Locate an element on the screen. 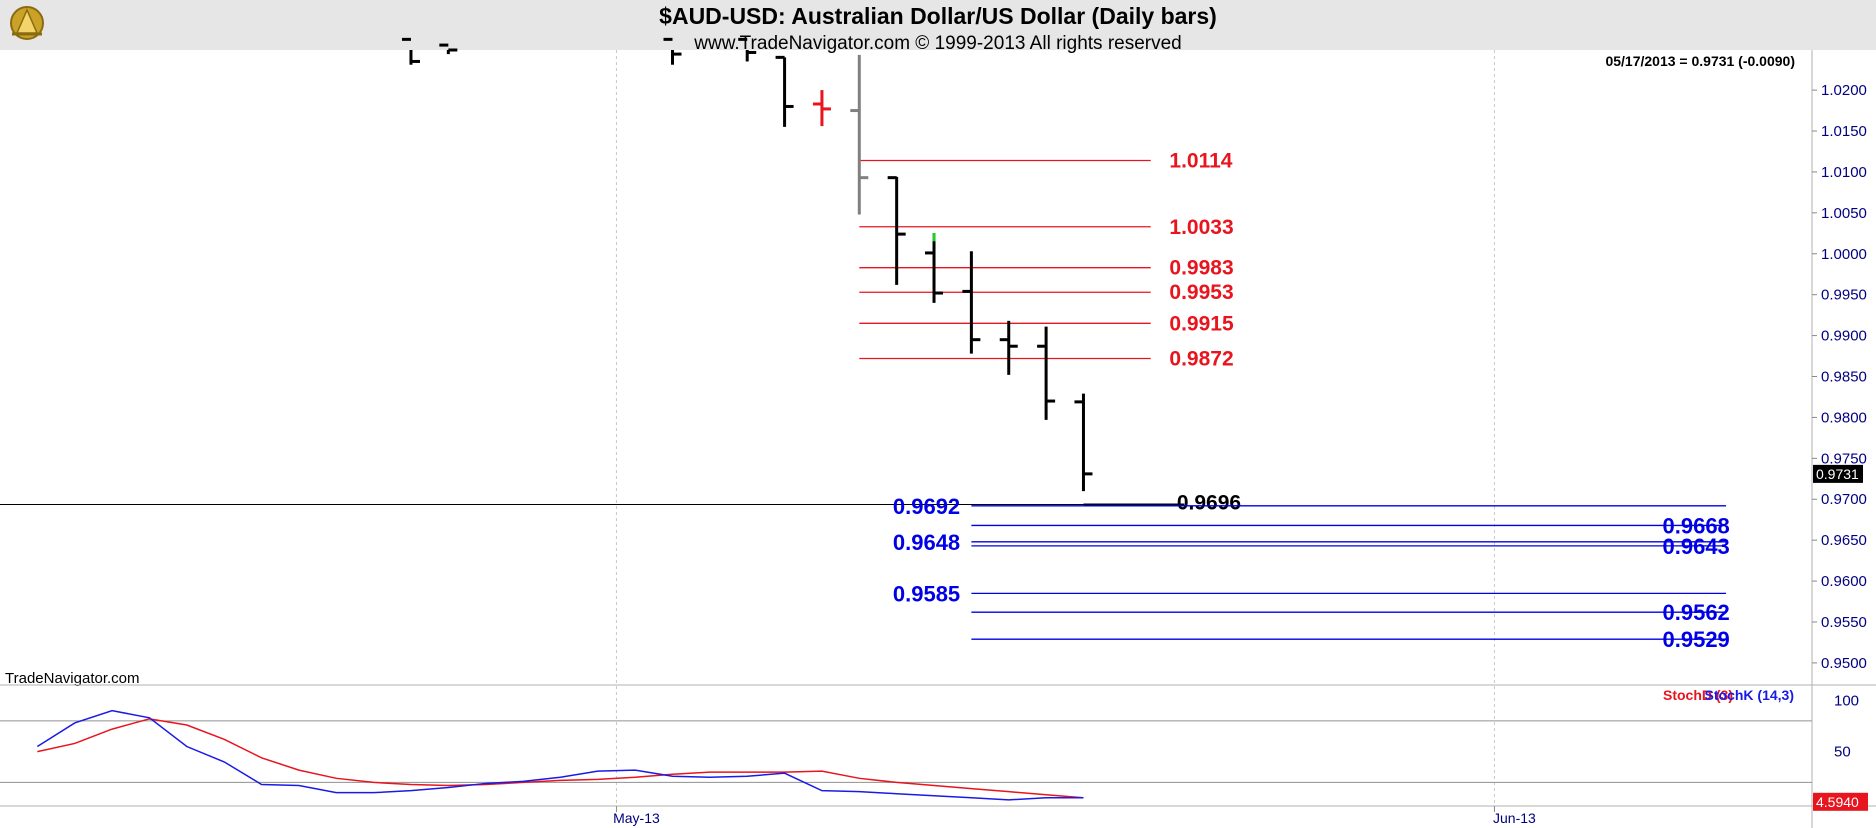 The height and width of the screenshot is (828, 1876). resistance-label: 1.0114 is located at coordinates (1200, 160).